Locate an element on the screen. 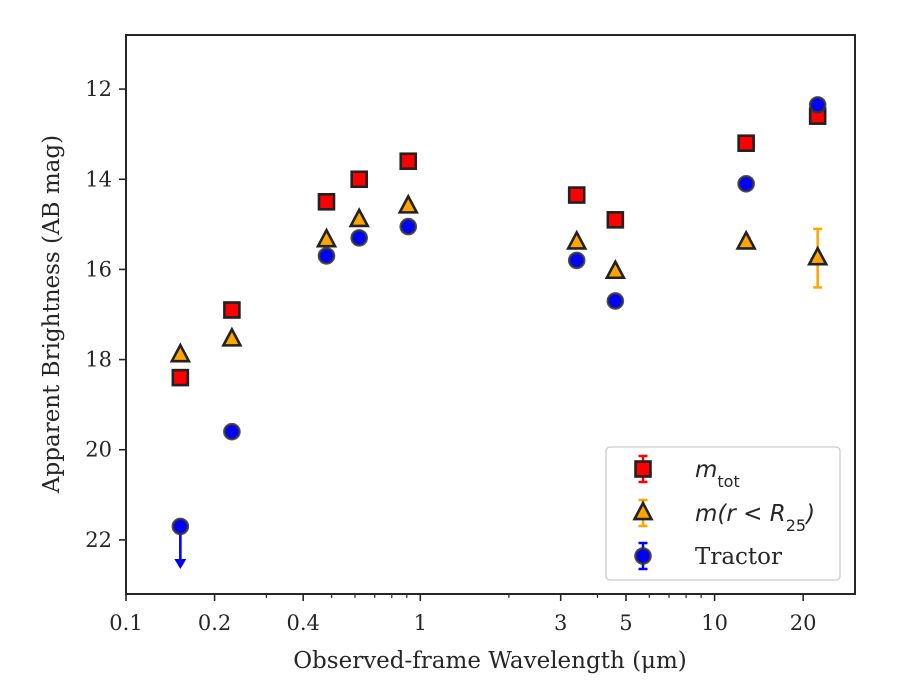 The image size is (900, 700). y-tick-label: 14 is located at coordinates (98, 179).